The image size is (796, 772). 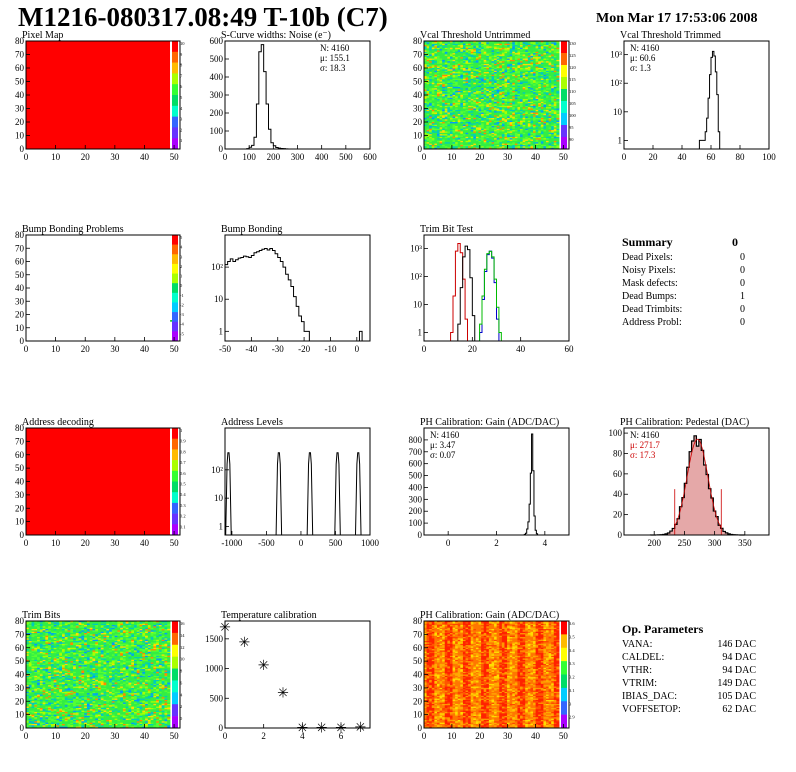 I want to click on palette-label: 95, so click(x=571, y=127).